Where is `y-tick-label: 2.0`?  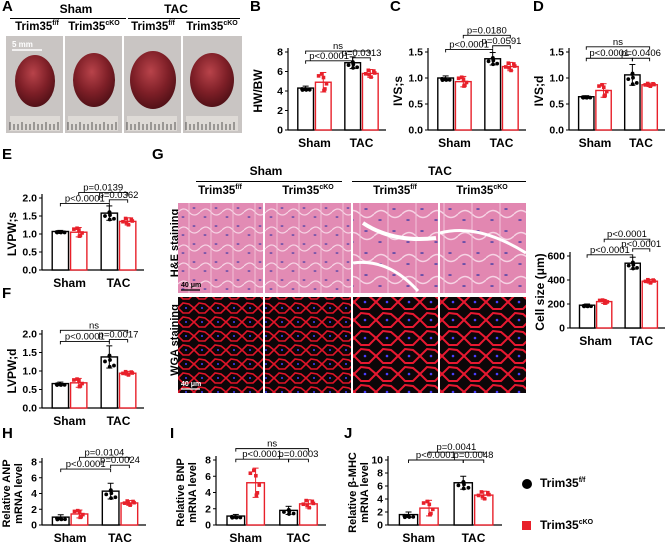
y-tick-label: 2.0 is located at coordinates (29, 335).